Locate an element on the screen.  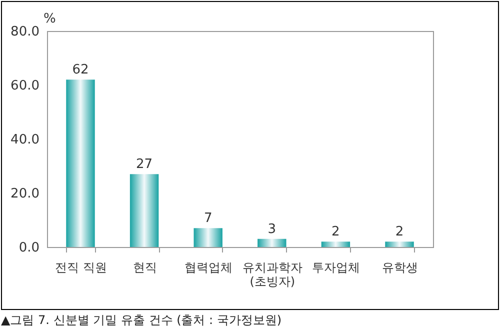
y-tick-label: 0.0 is located at coordinates (29, 248).